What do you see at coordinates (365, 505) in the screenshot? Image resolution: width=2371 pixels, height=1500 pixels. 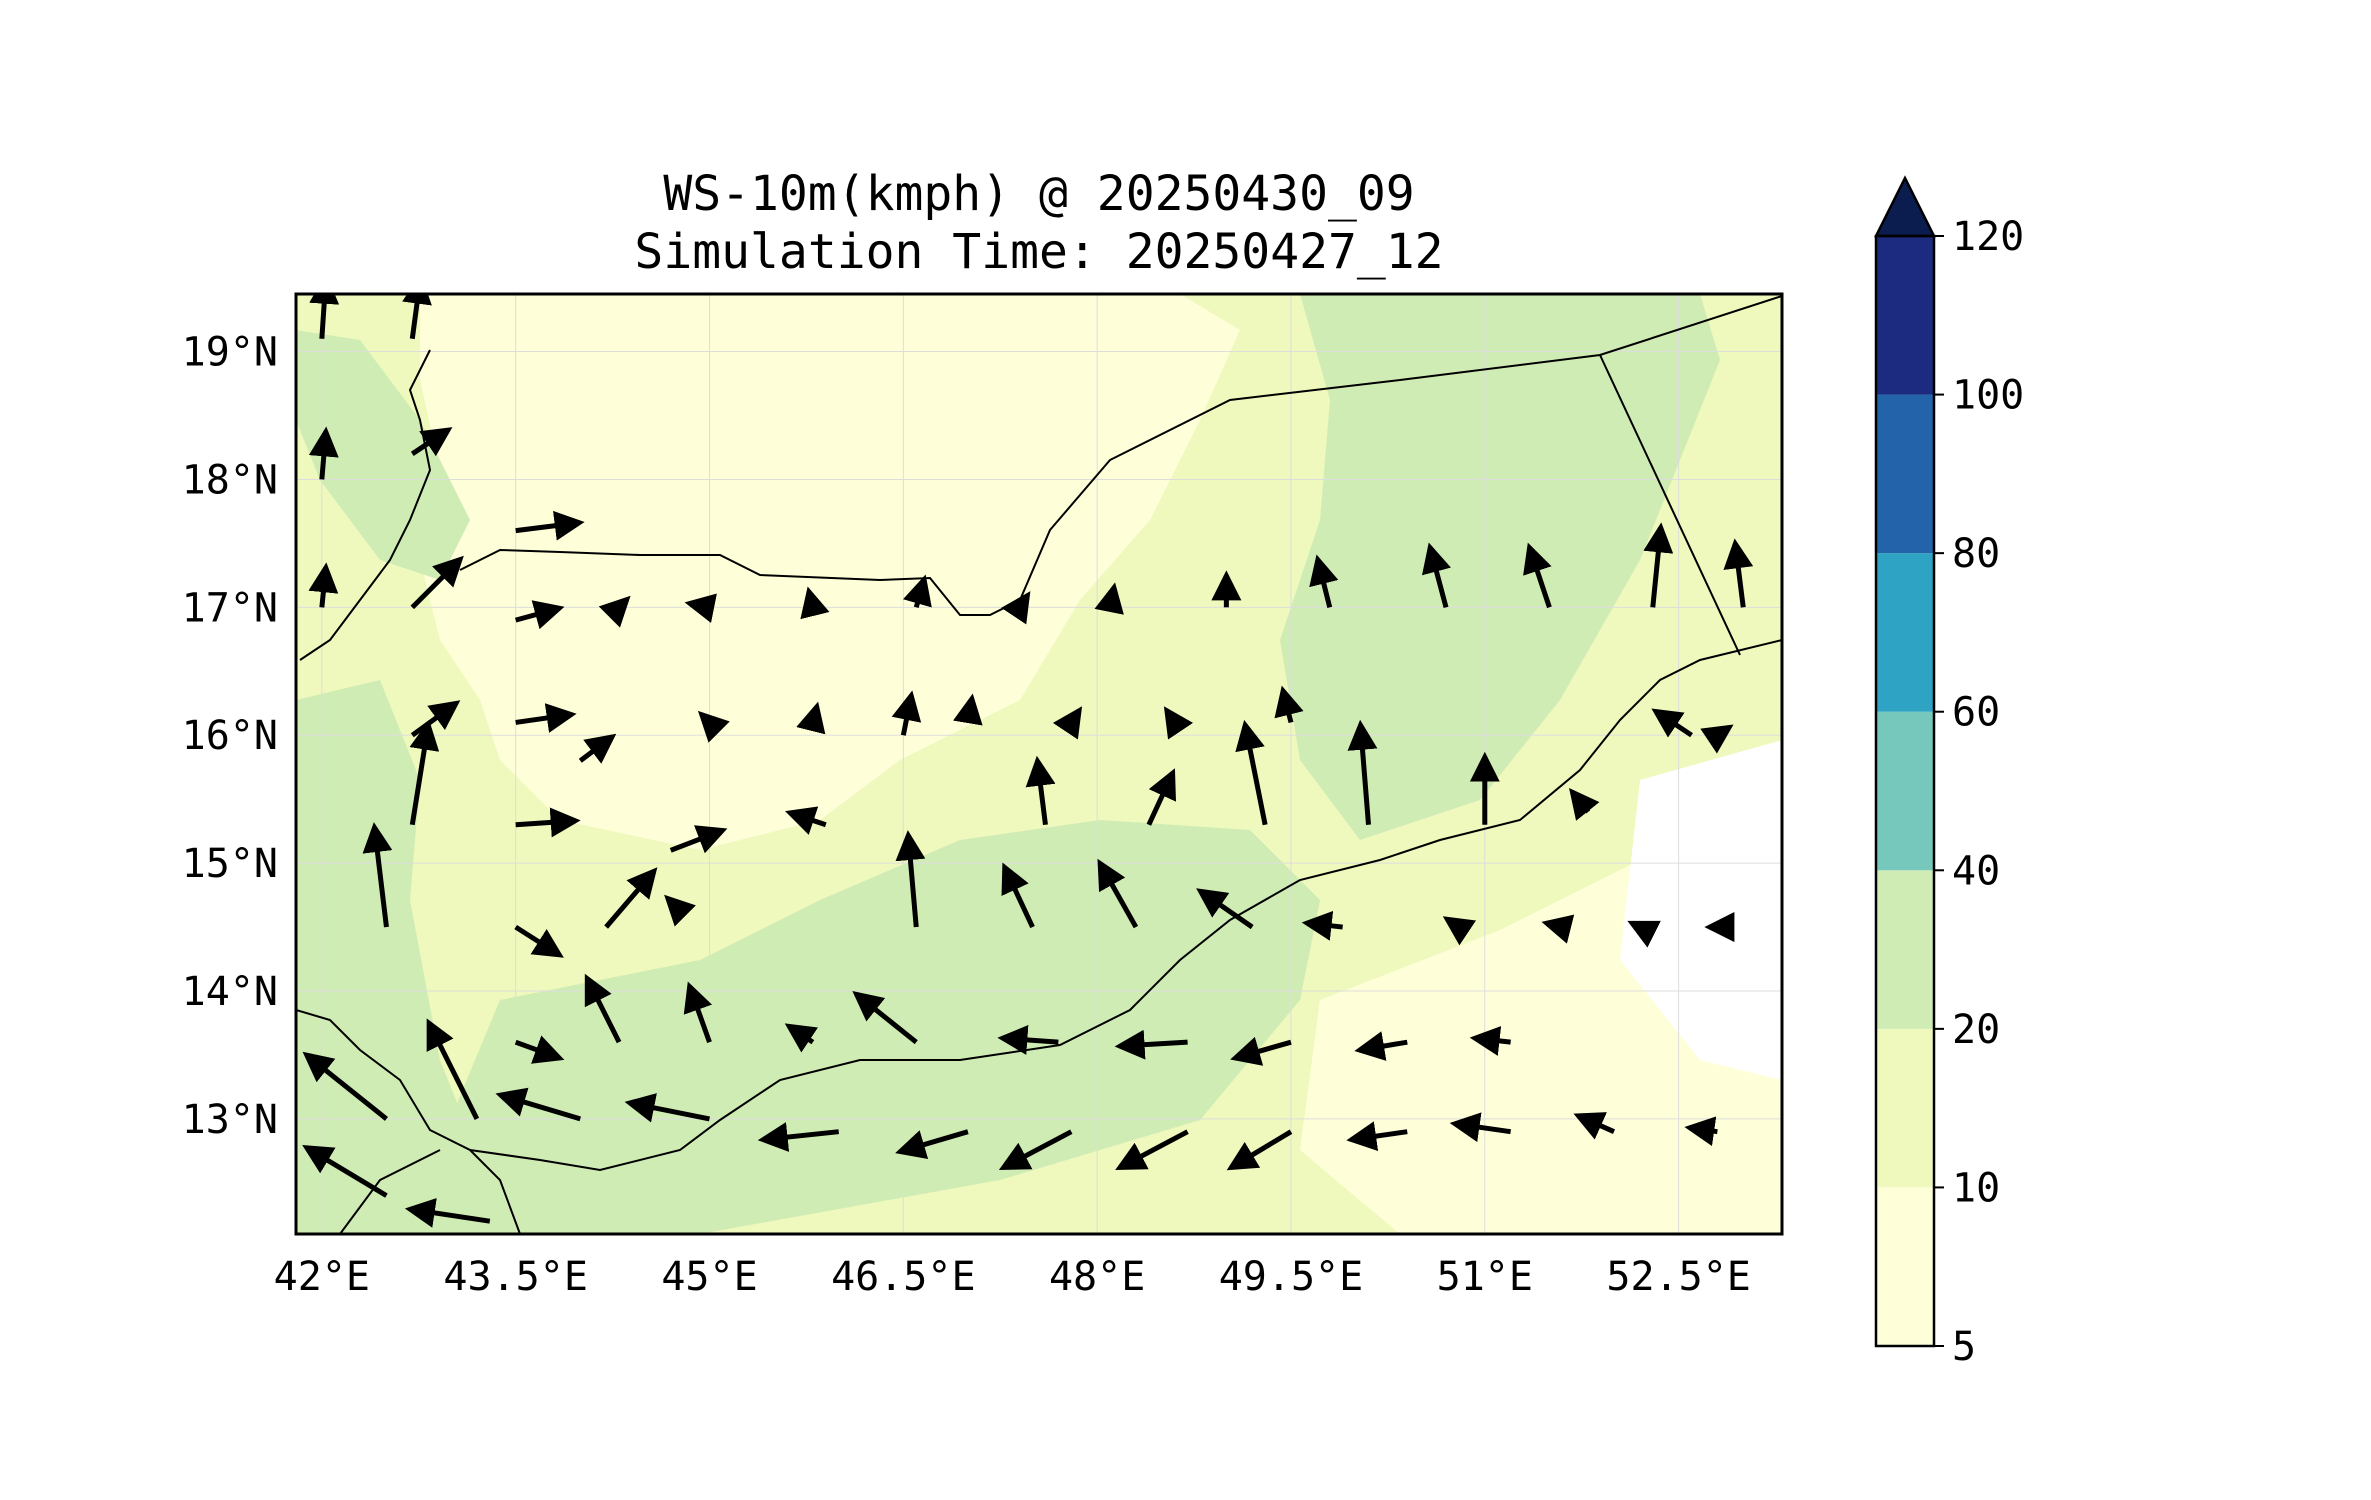 I see `coastline-red-sea` at bounding box center [365, 505].